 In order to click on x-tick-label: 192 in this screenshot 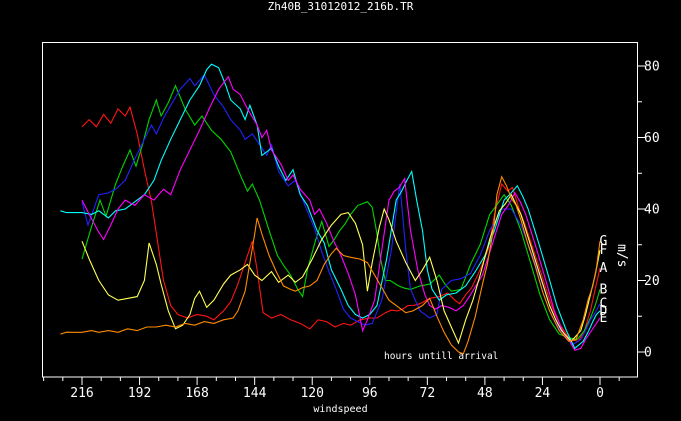, I will do `click(139, 393)`.